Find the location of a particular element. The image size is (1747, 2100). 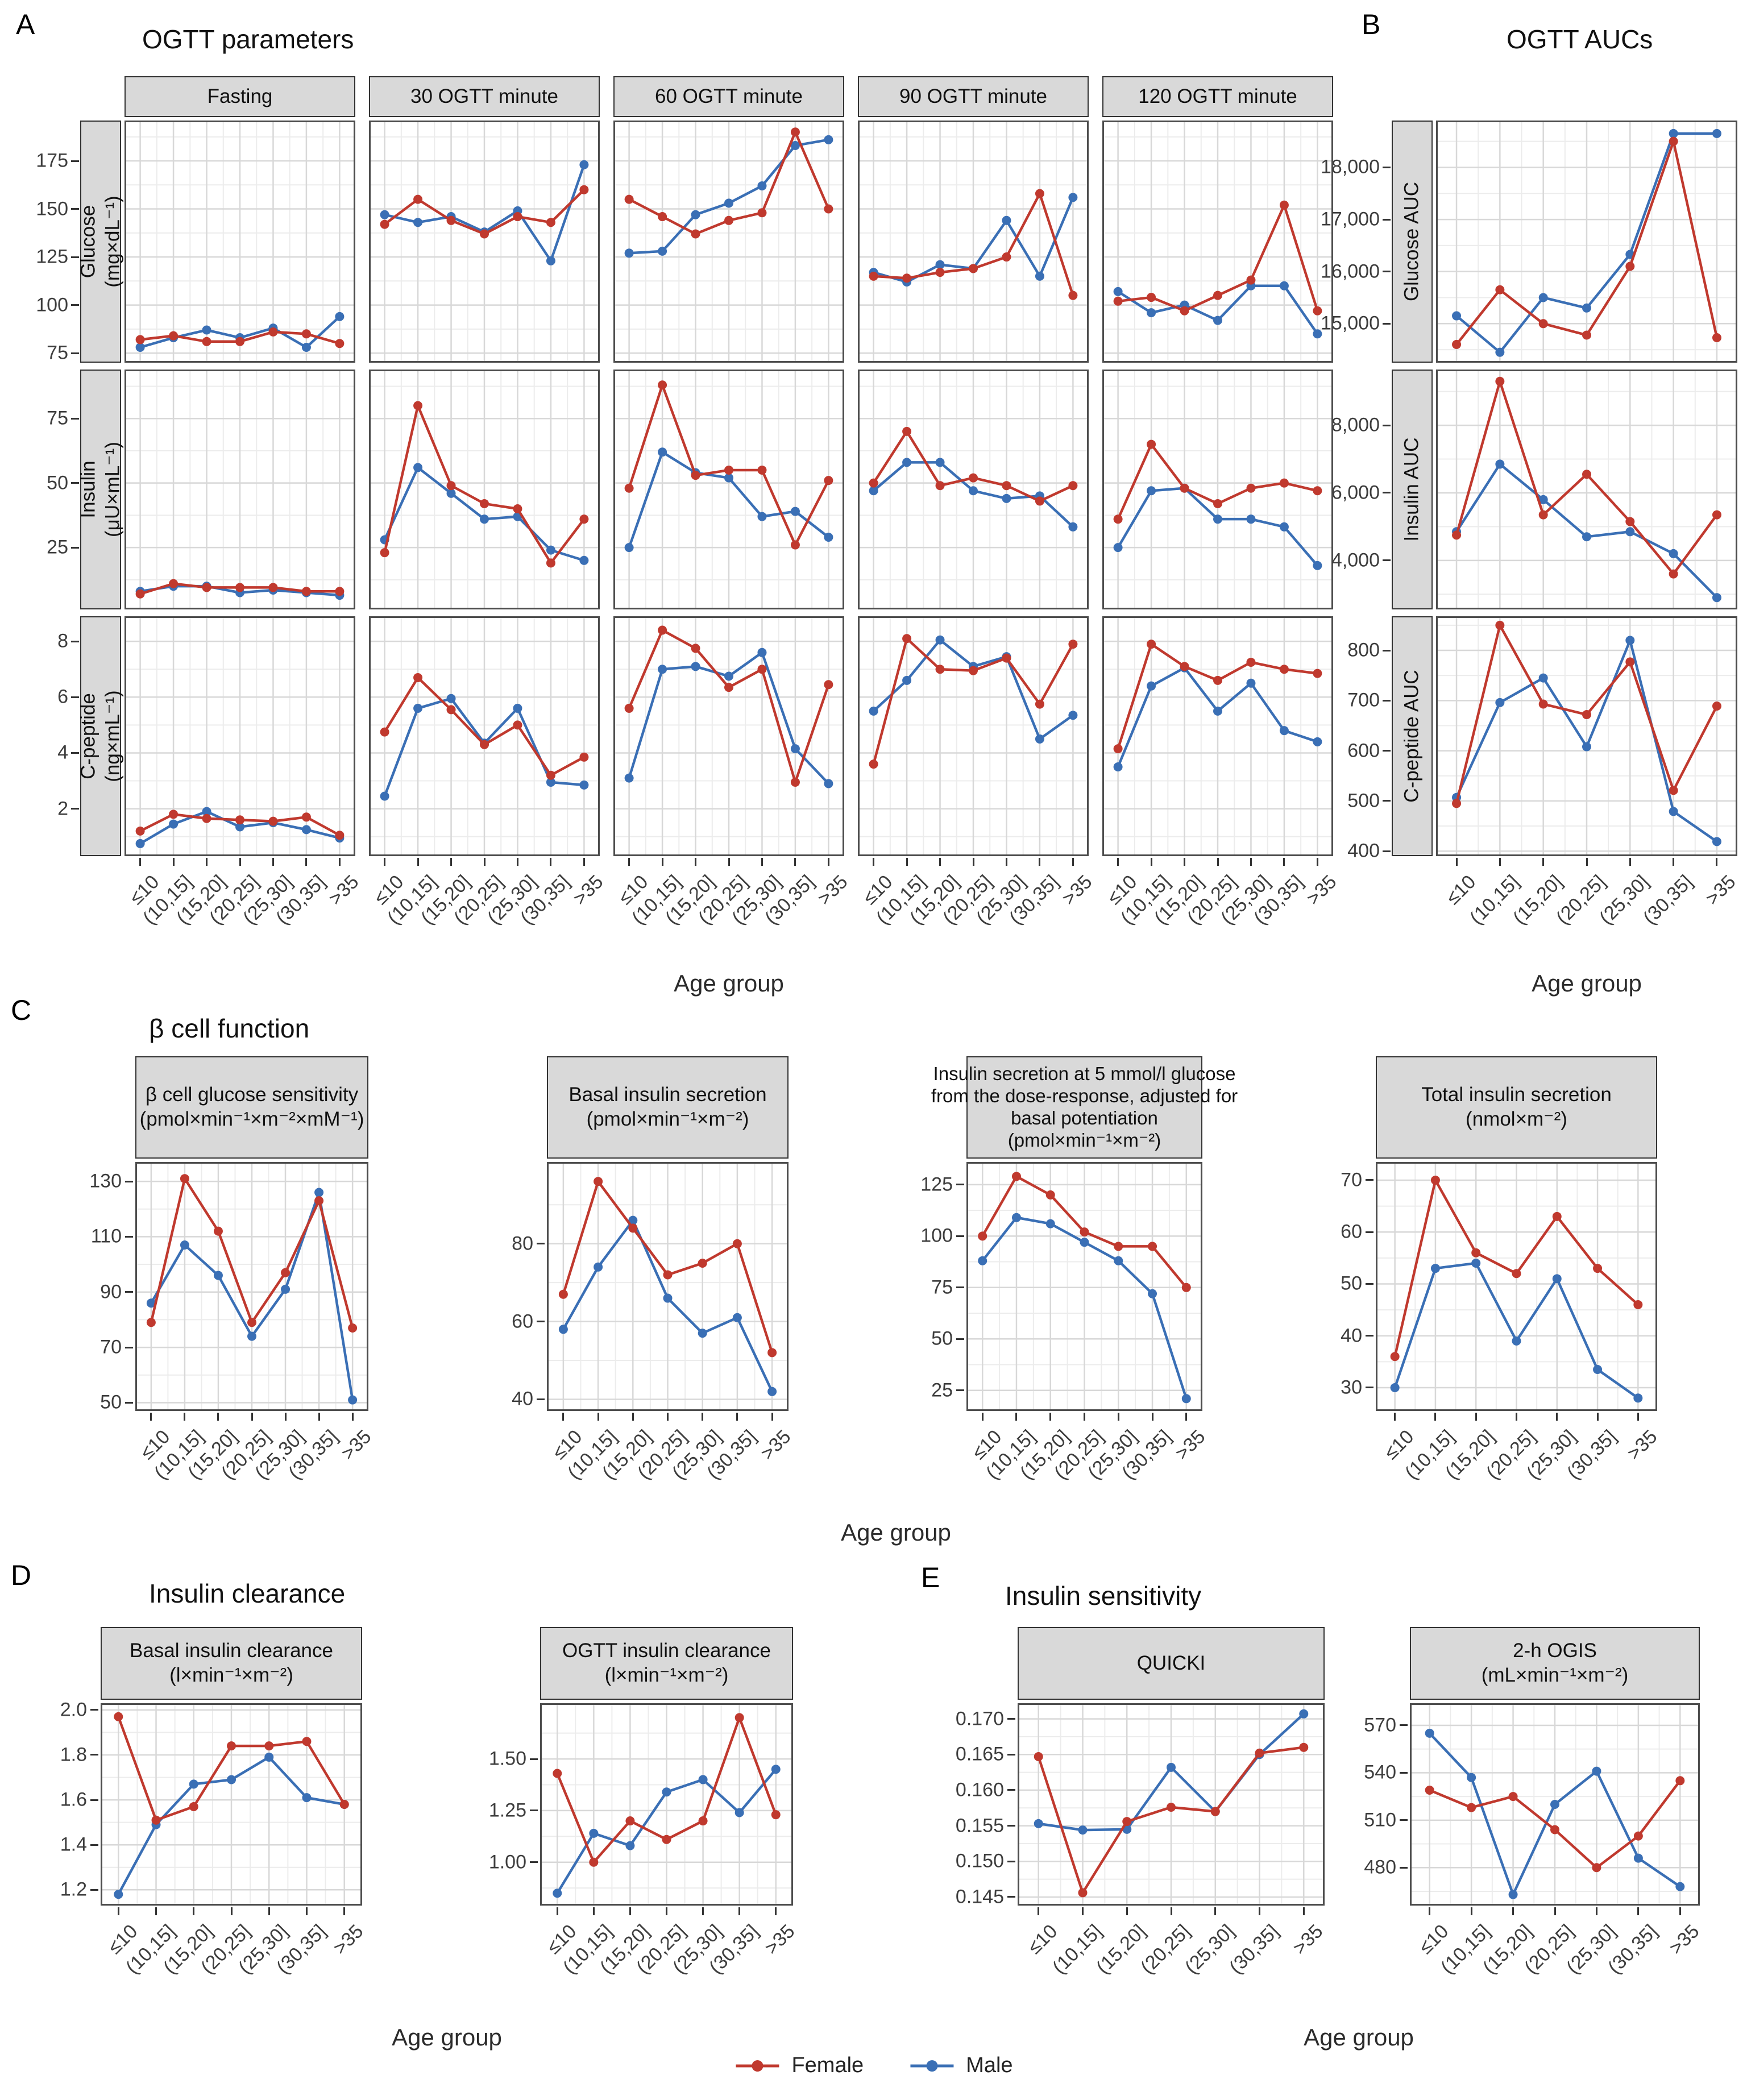

legend-swatch-female-icon is located at coordinates (758, 2066).